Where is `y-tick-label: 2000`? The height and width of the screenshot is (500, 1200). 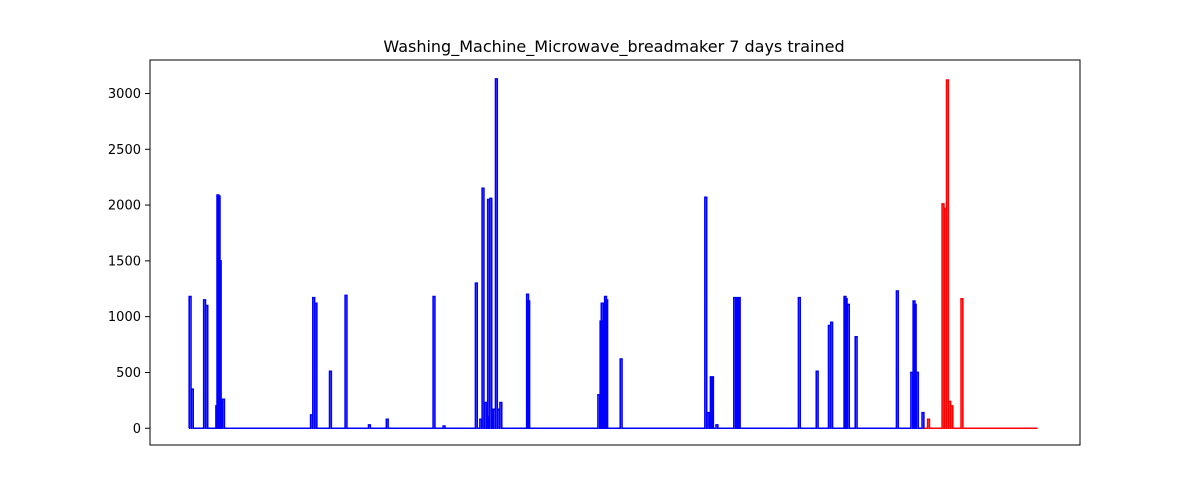
y-tick-label: 2000 is located at coordinates (124, 206).